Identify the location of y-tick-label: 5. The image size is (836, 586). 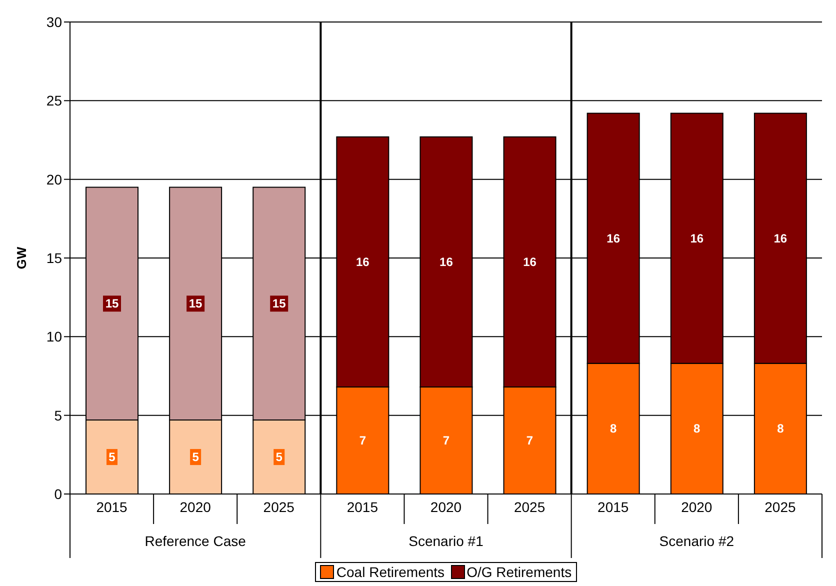
(58, 415).